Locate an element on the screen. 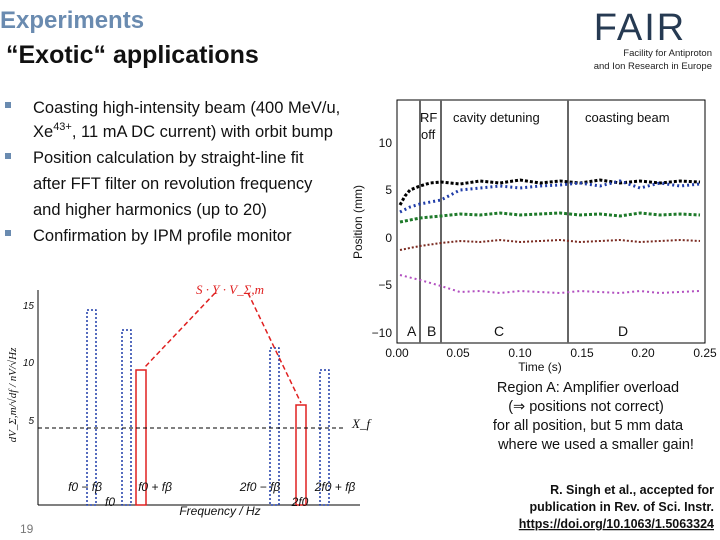 The image size is (720, 540). x-label: f0 − fβ is located at coordinates (85, 487).